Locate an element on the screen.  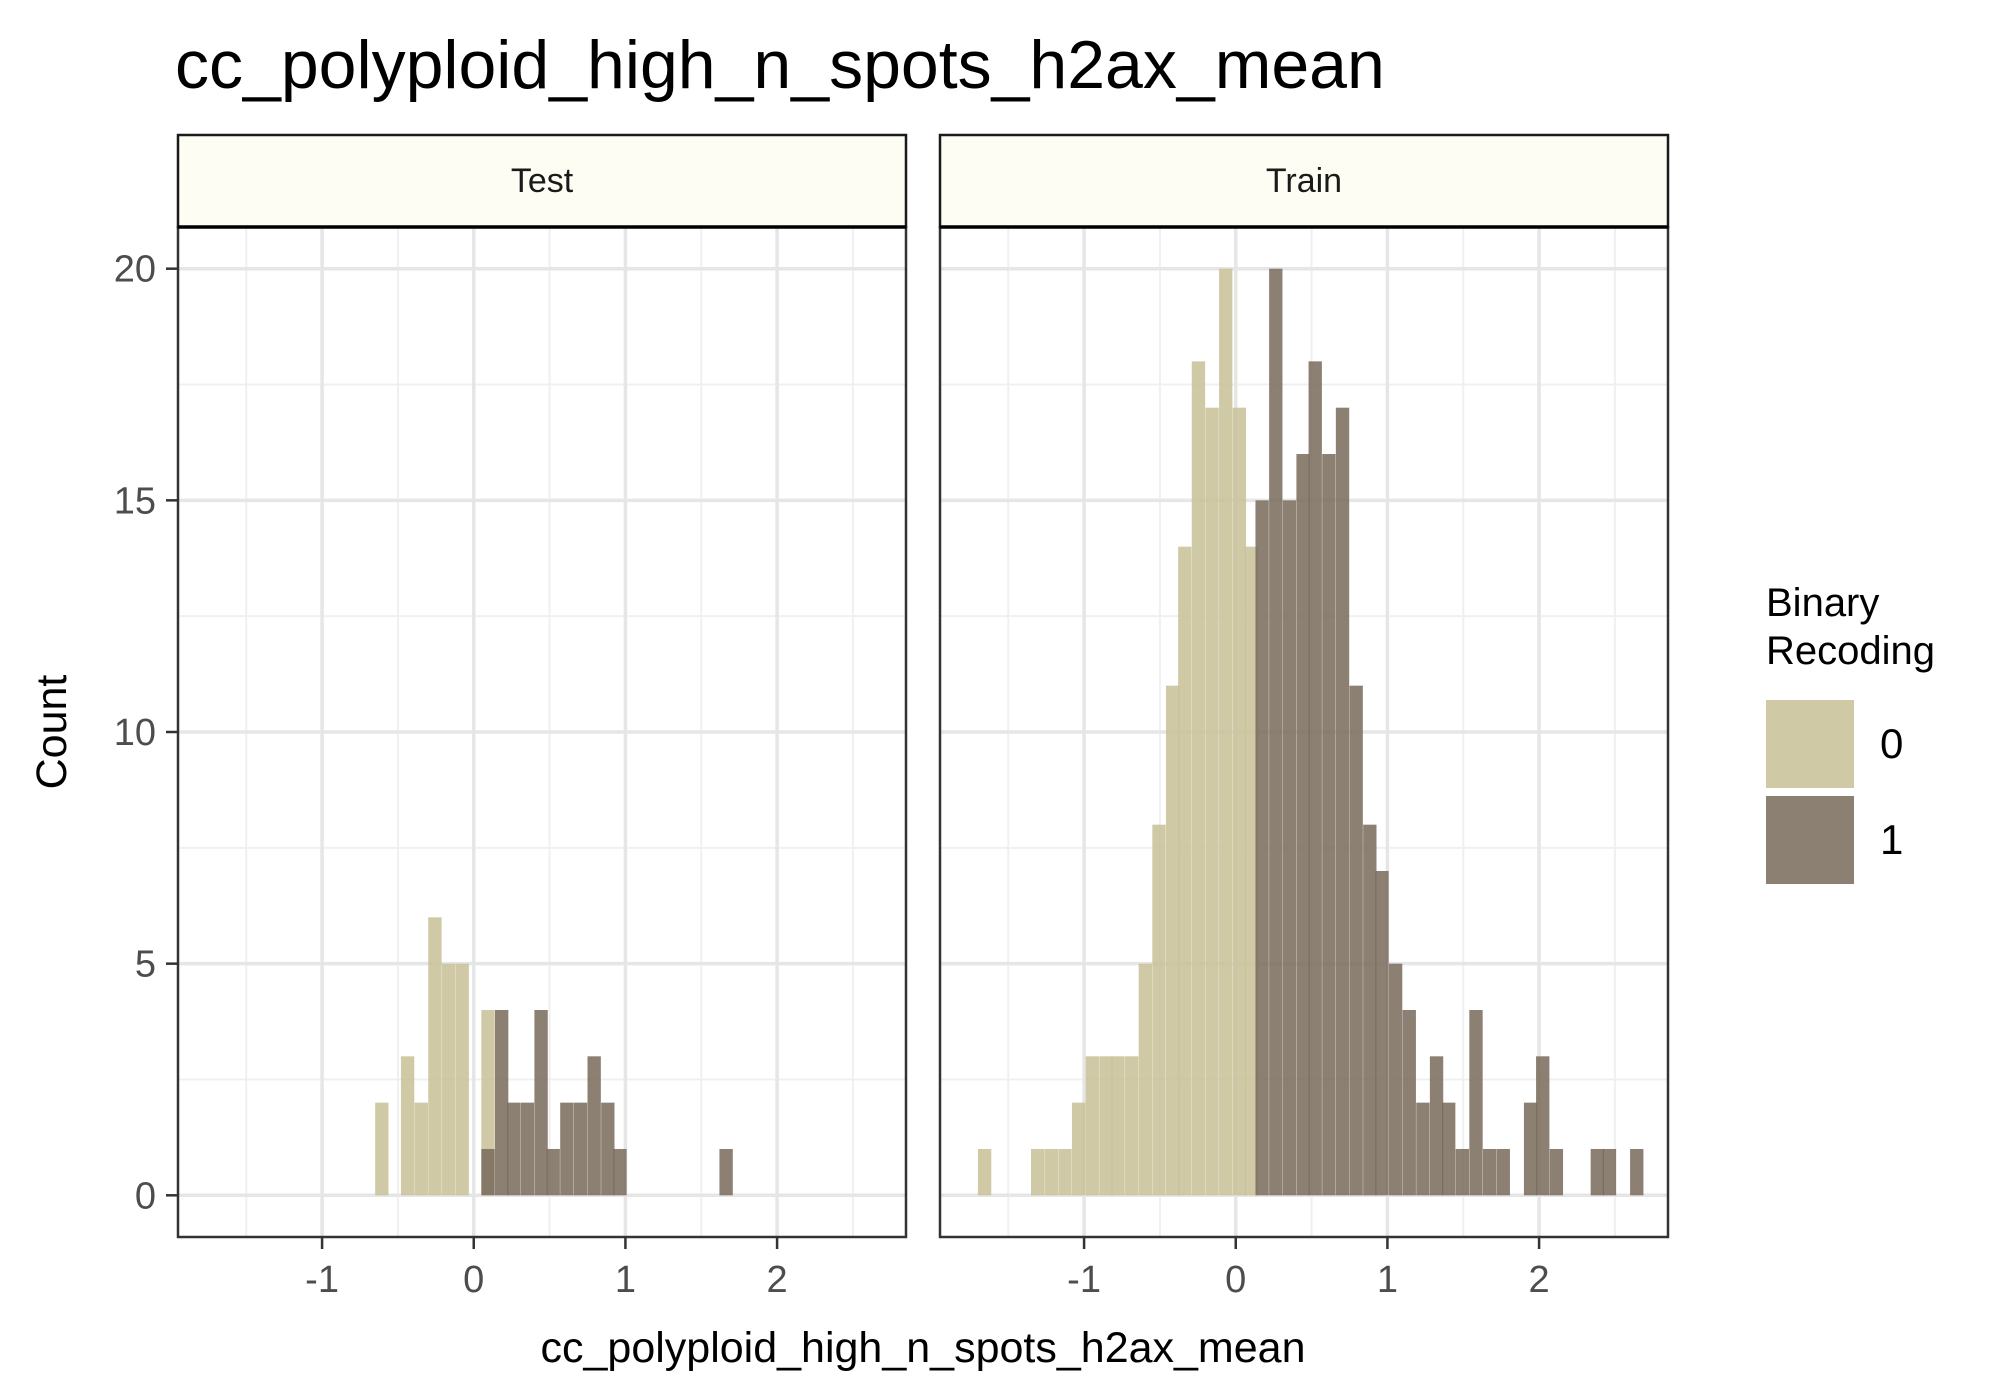
chart-title: cc_polyploid_high_n_spots_h2ax_mean is located at coordinates (780, 65).